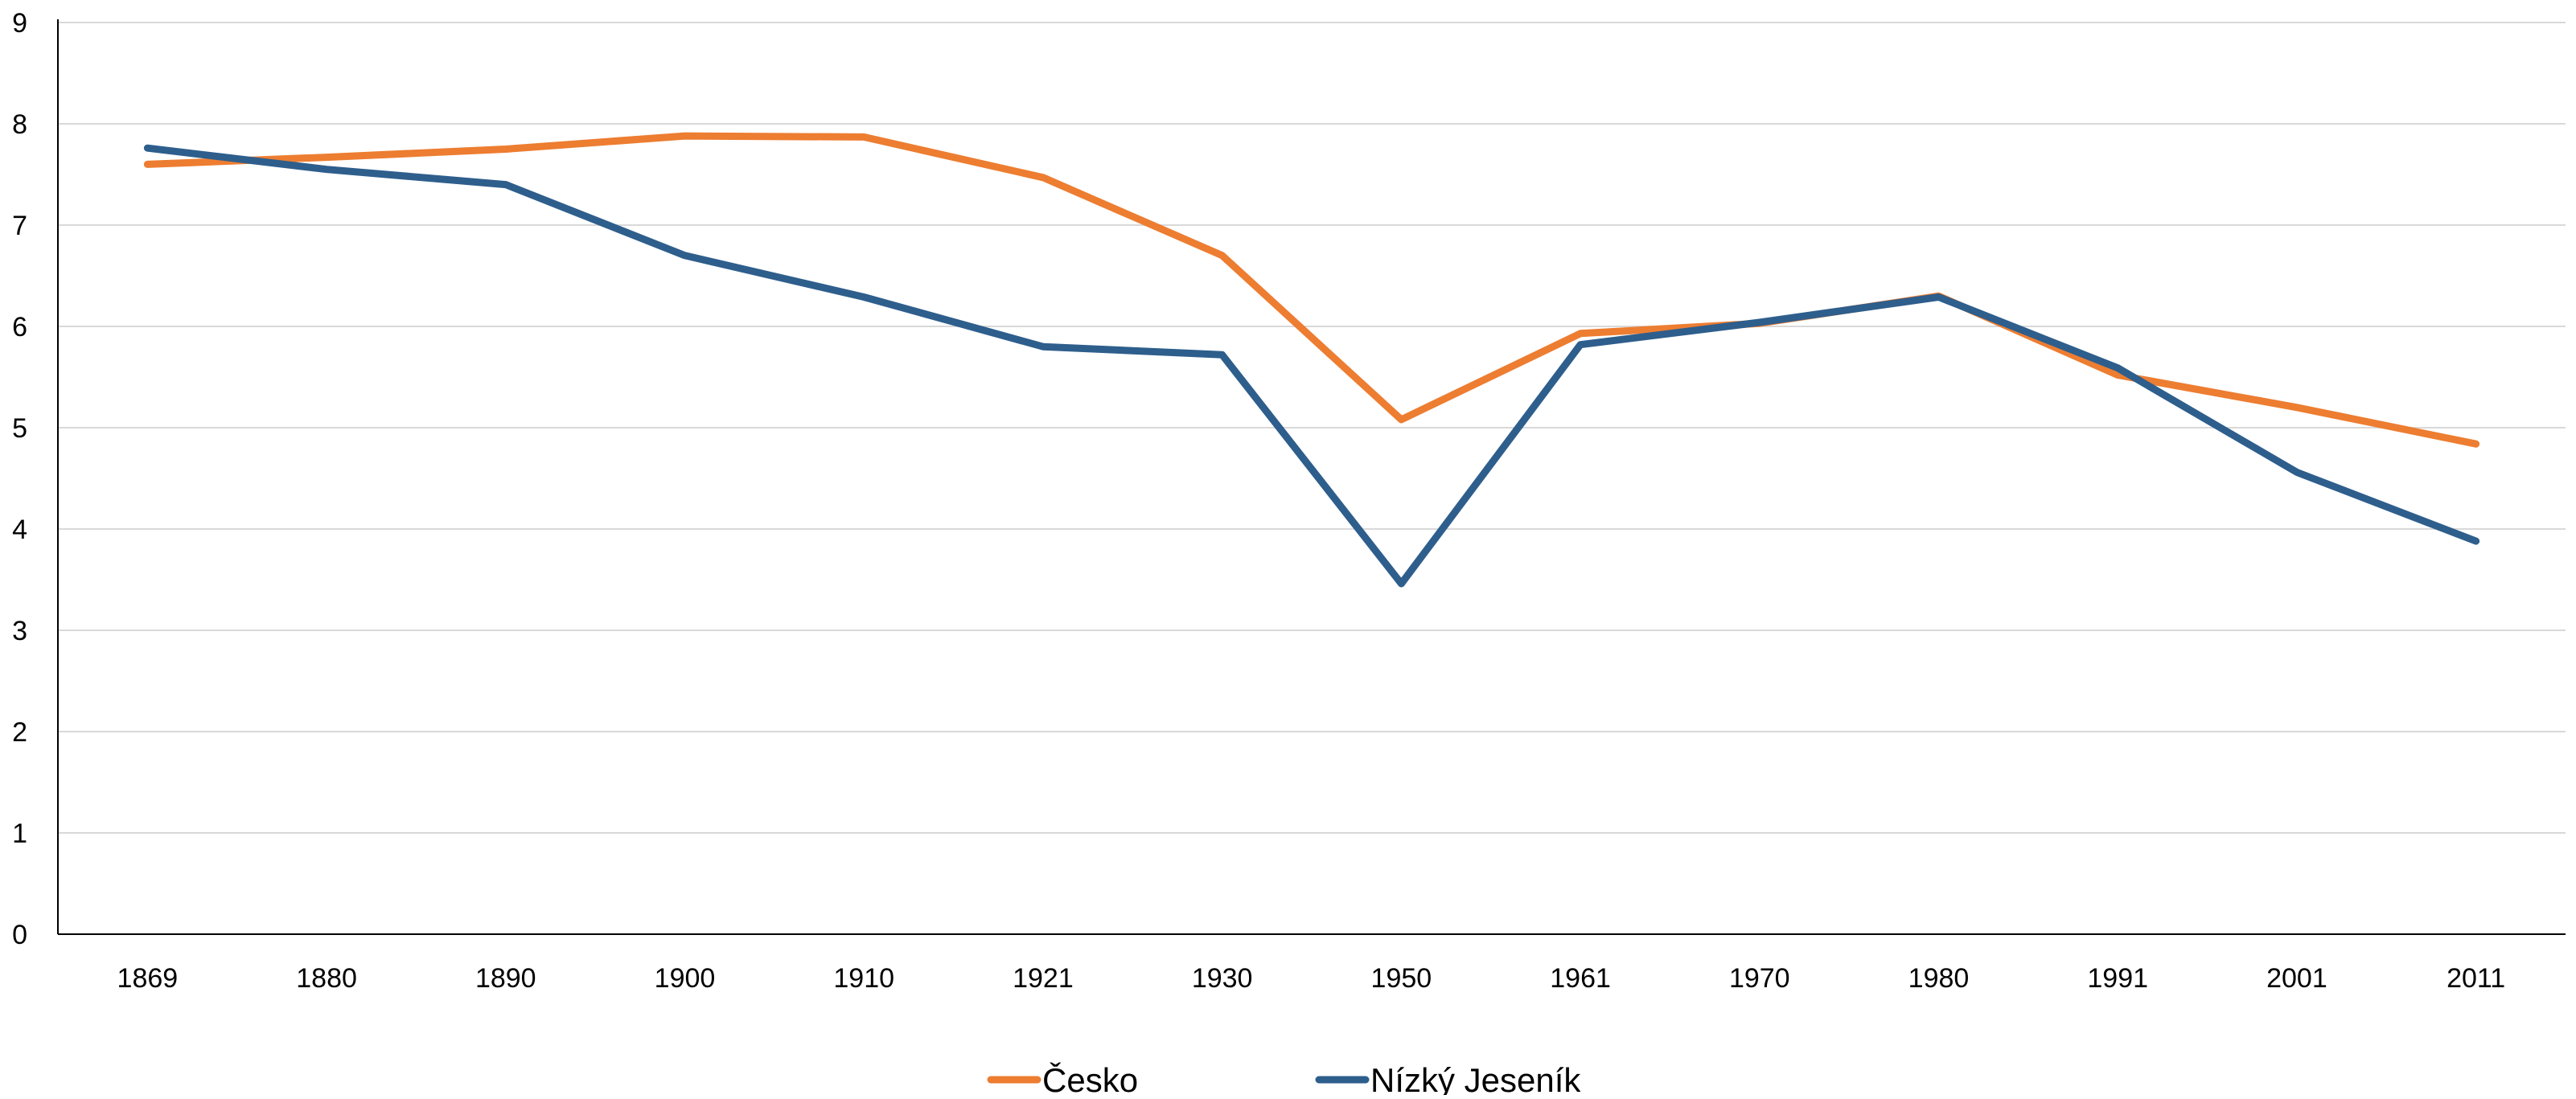 The image size is (2576, 1099). Describe the element at coordinates (326, 978) in the screenshot. I see `x-tick-label: 1880` at that location.